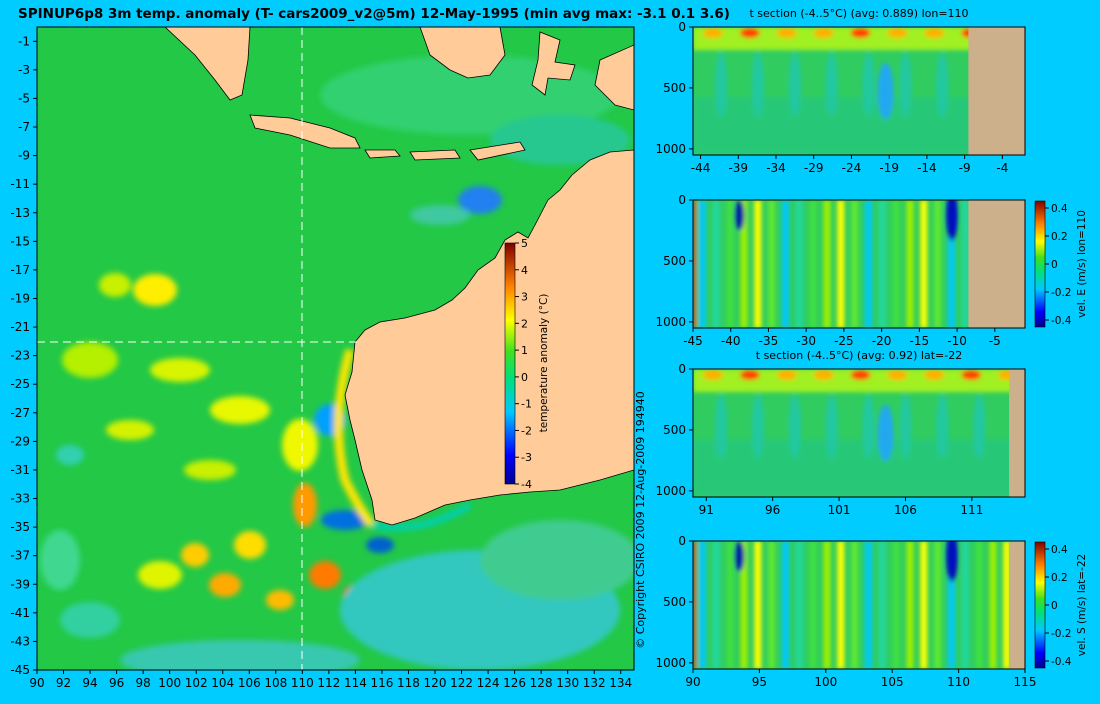  I want to click on lon-tick-label: 124, so click(488, 683).